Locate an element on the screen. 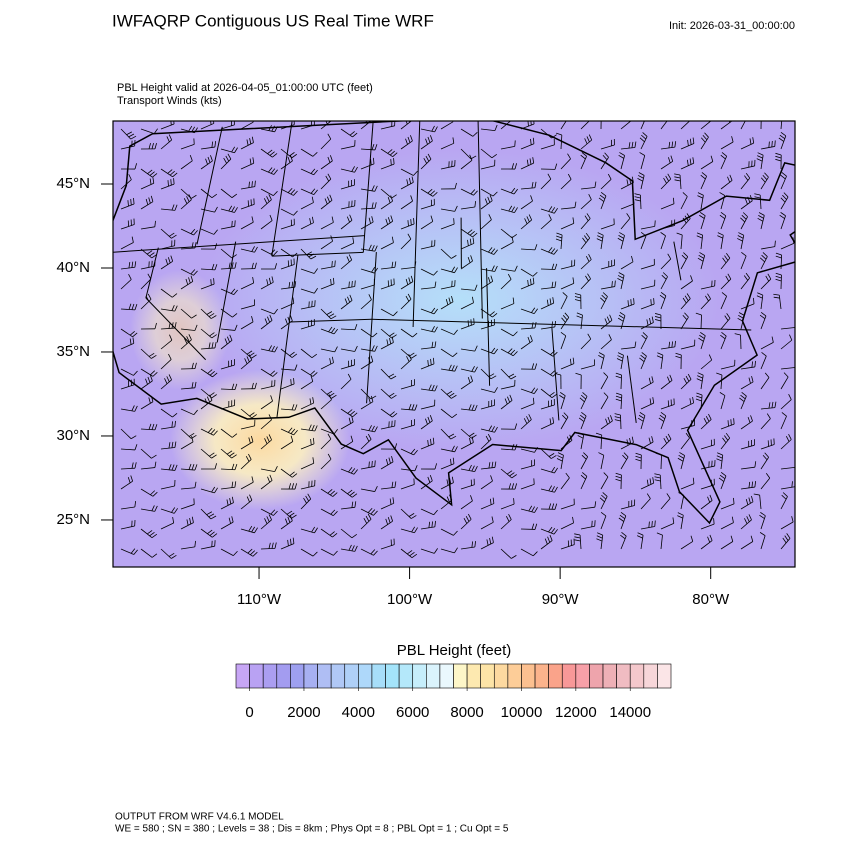 This screenshot has height=855, width=850. colorbar-tick-label: 6000 is located at coordinates (412, 712).